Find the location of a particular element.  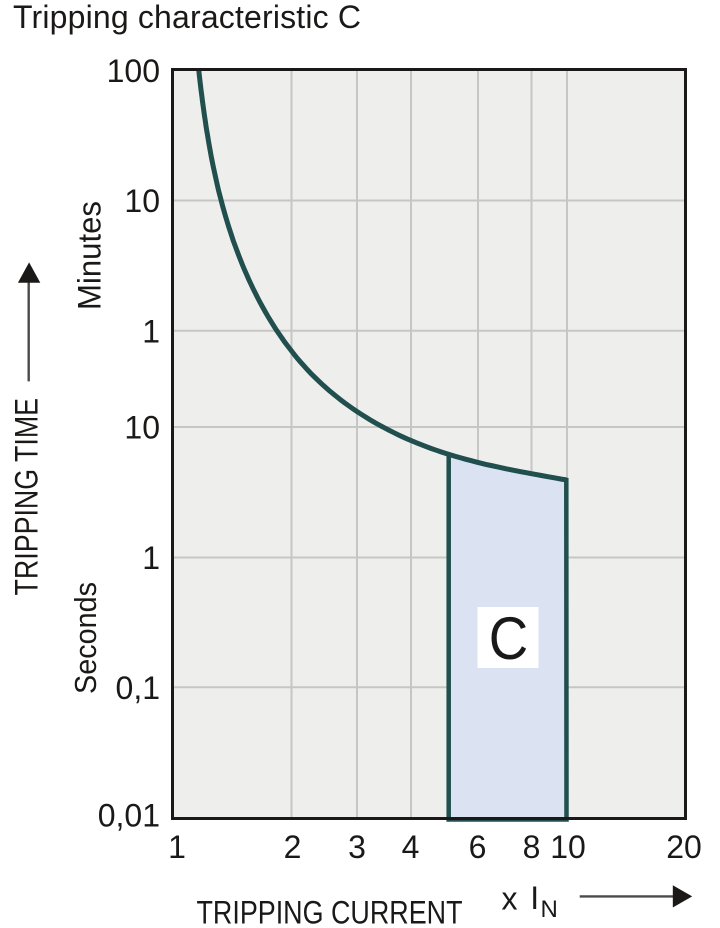

svg-text: 2 is located at coordinates (293, 847).